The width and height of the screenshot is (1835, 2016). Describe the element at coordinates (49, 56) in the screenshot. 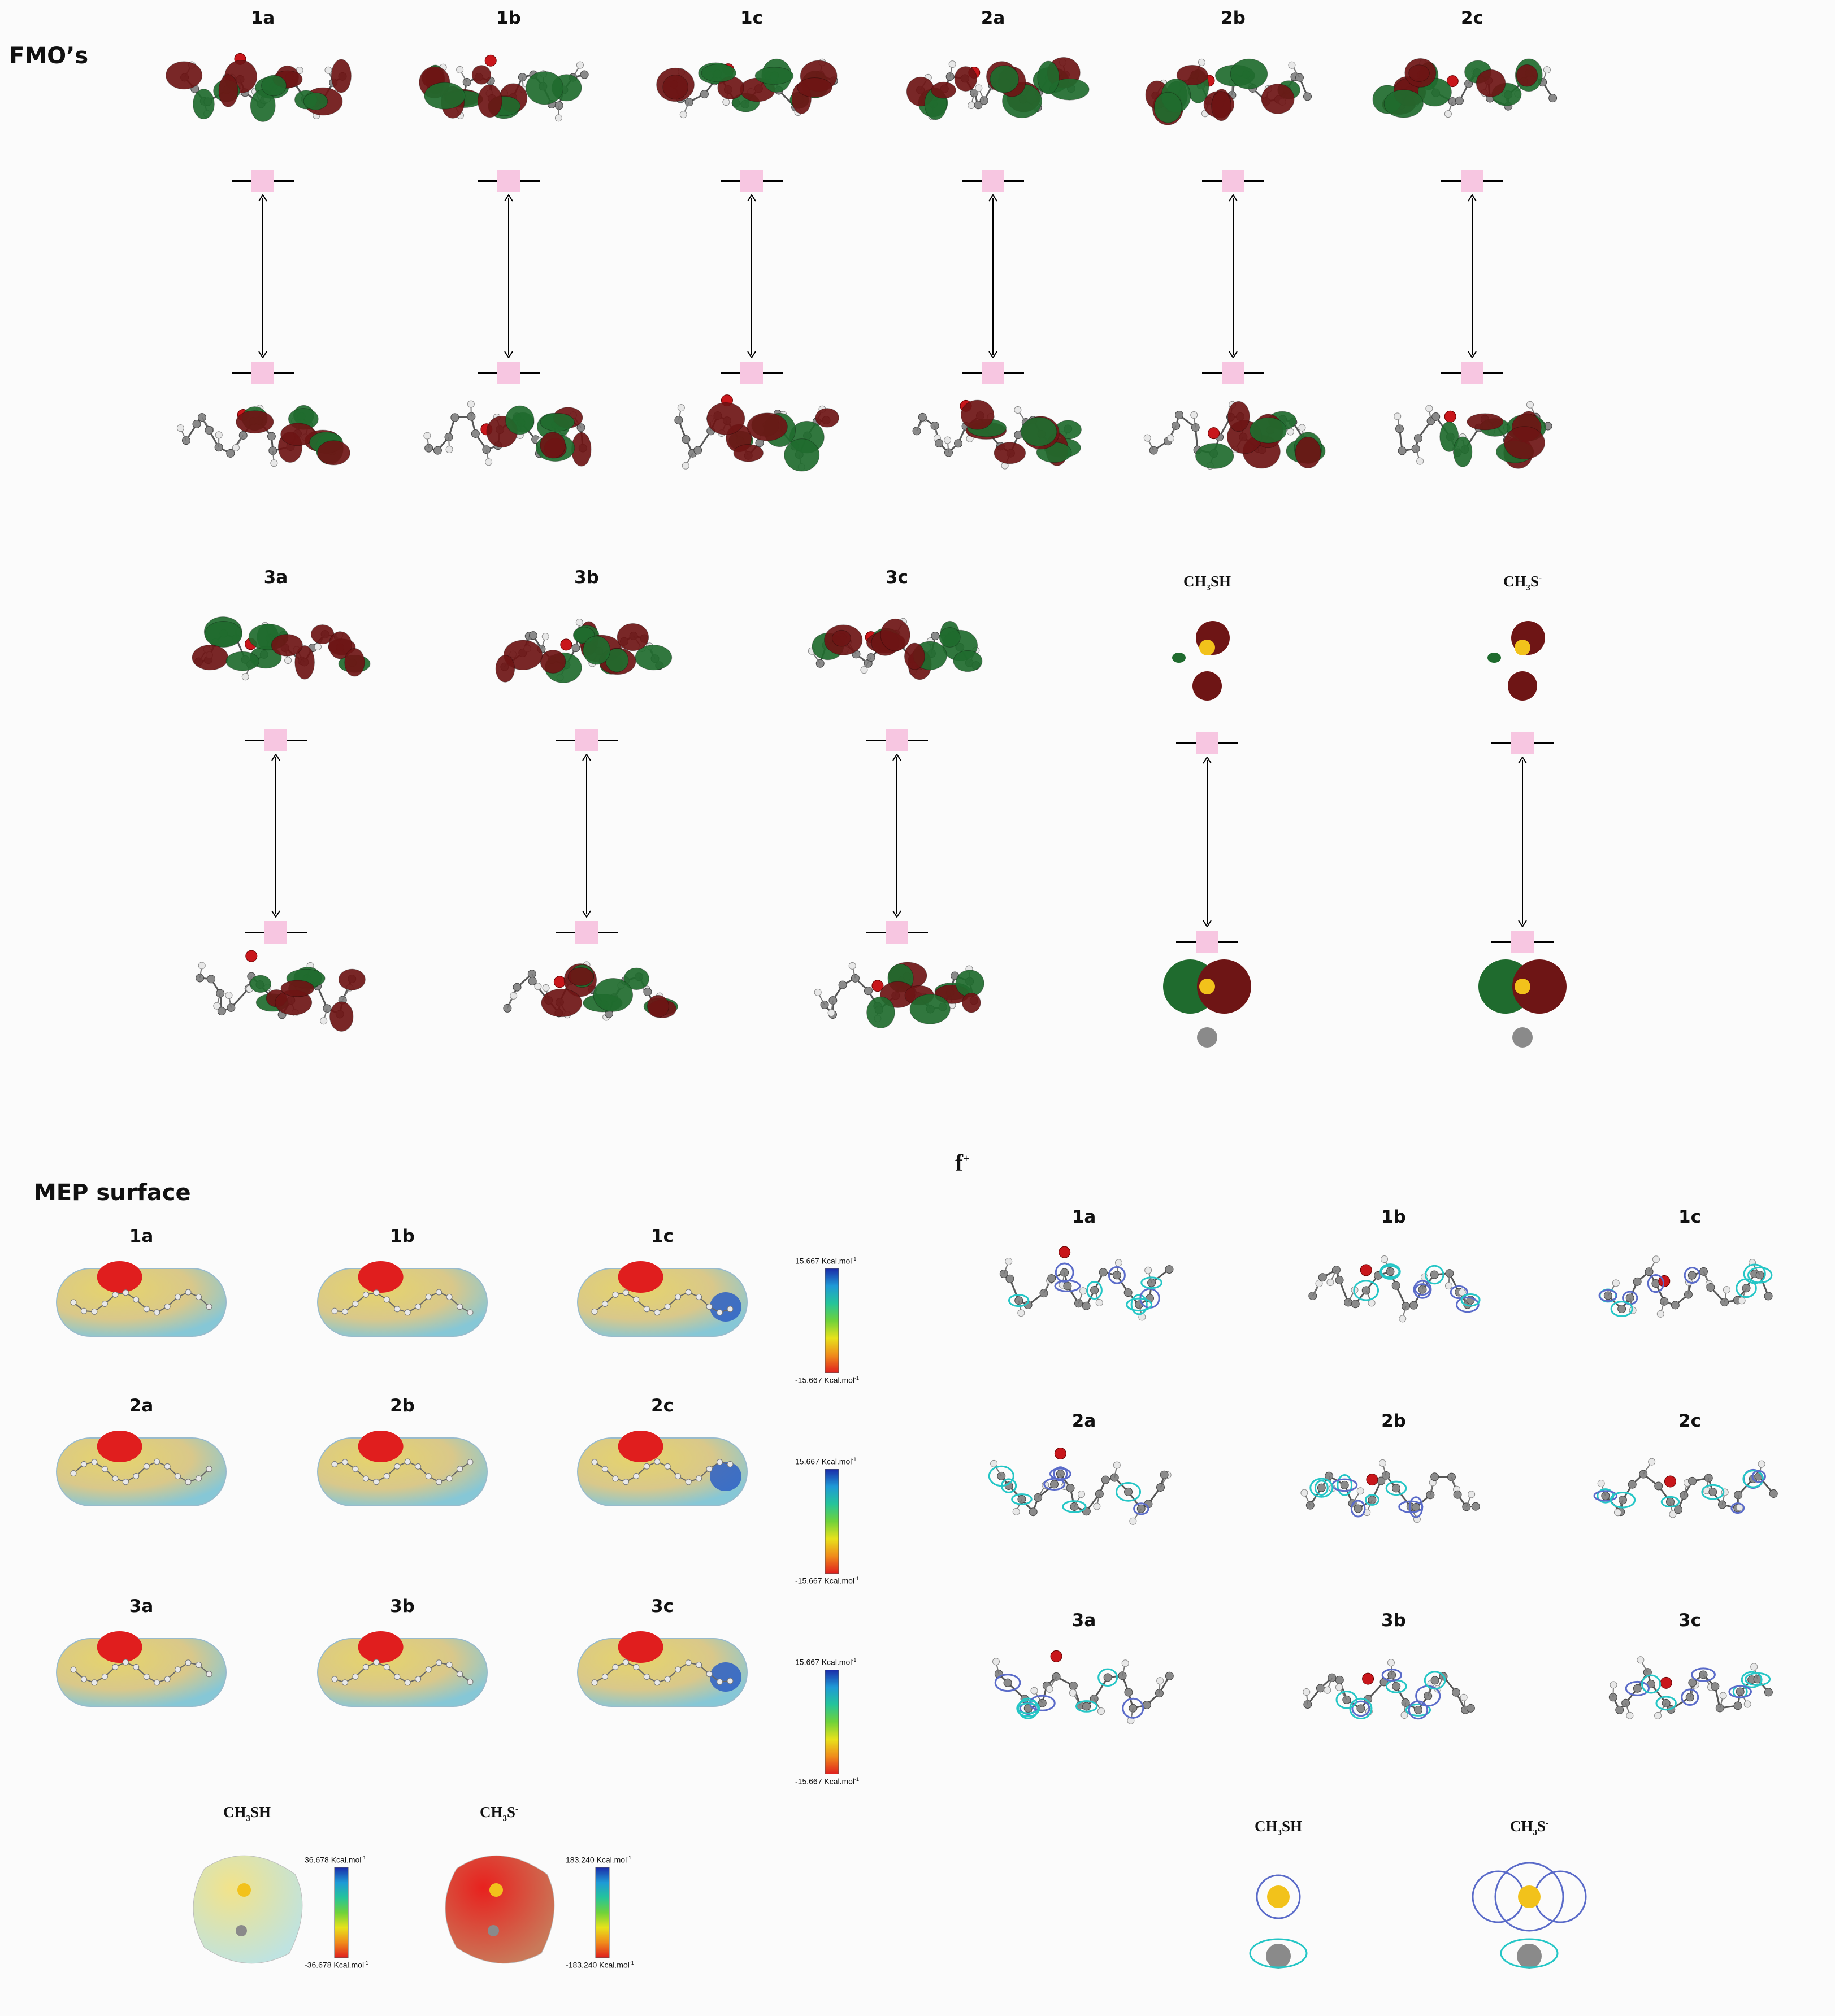

I see `fmo-title: FMO’s` at that location.